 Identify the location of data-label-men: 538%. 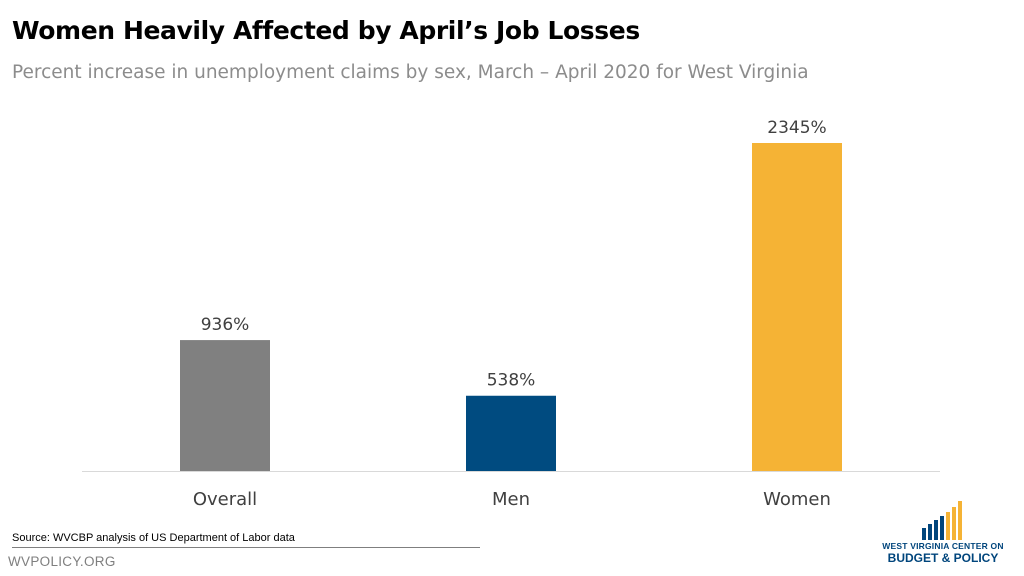
(511, 381).